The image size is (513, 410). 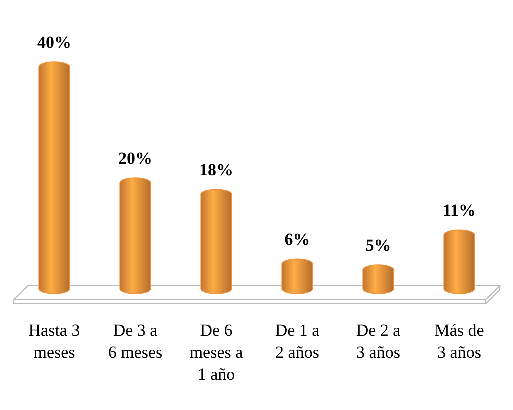 I want to click on data-label: 5%, so click(x=379, y=245).